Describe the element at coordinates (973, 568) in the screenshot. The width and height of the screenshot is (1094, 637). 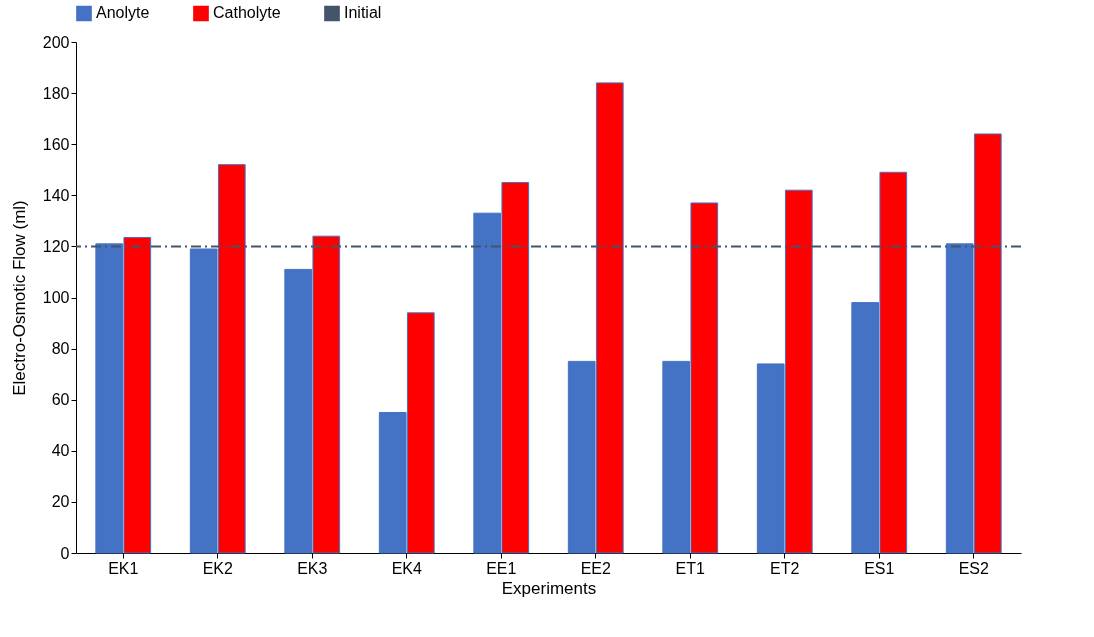
I see `x-tick-label: ES2` at that location.